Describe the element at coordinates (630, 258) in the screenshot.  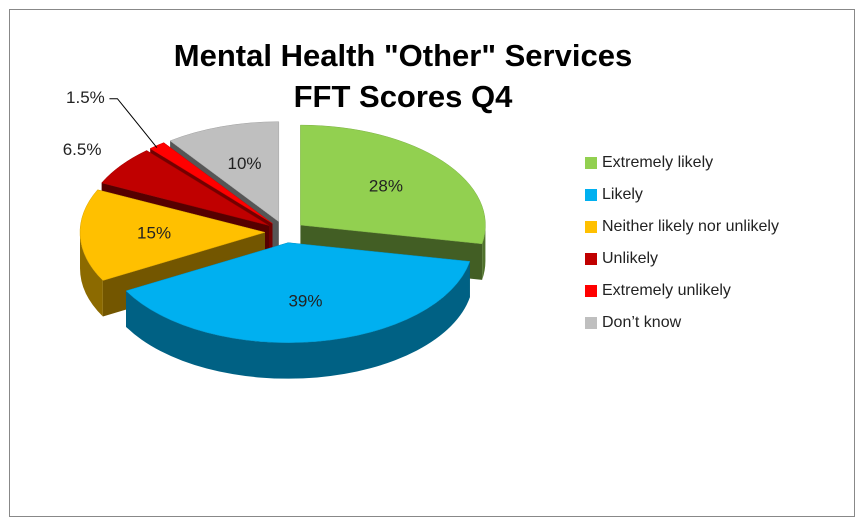
I see `legend-label: Unlikely` at that location.